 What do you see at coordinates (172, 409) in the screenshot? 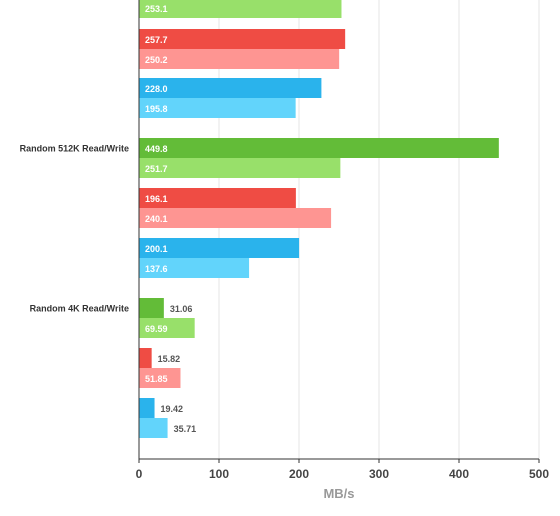
I see `bar-value-label-2-4: 19.42` at bounding box center [172, 409].